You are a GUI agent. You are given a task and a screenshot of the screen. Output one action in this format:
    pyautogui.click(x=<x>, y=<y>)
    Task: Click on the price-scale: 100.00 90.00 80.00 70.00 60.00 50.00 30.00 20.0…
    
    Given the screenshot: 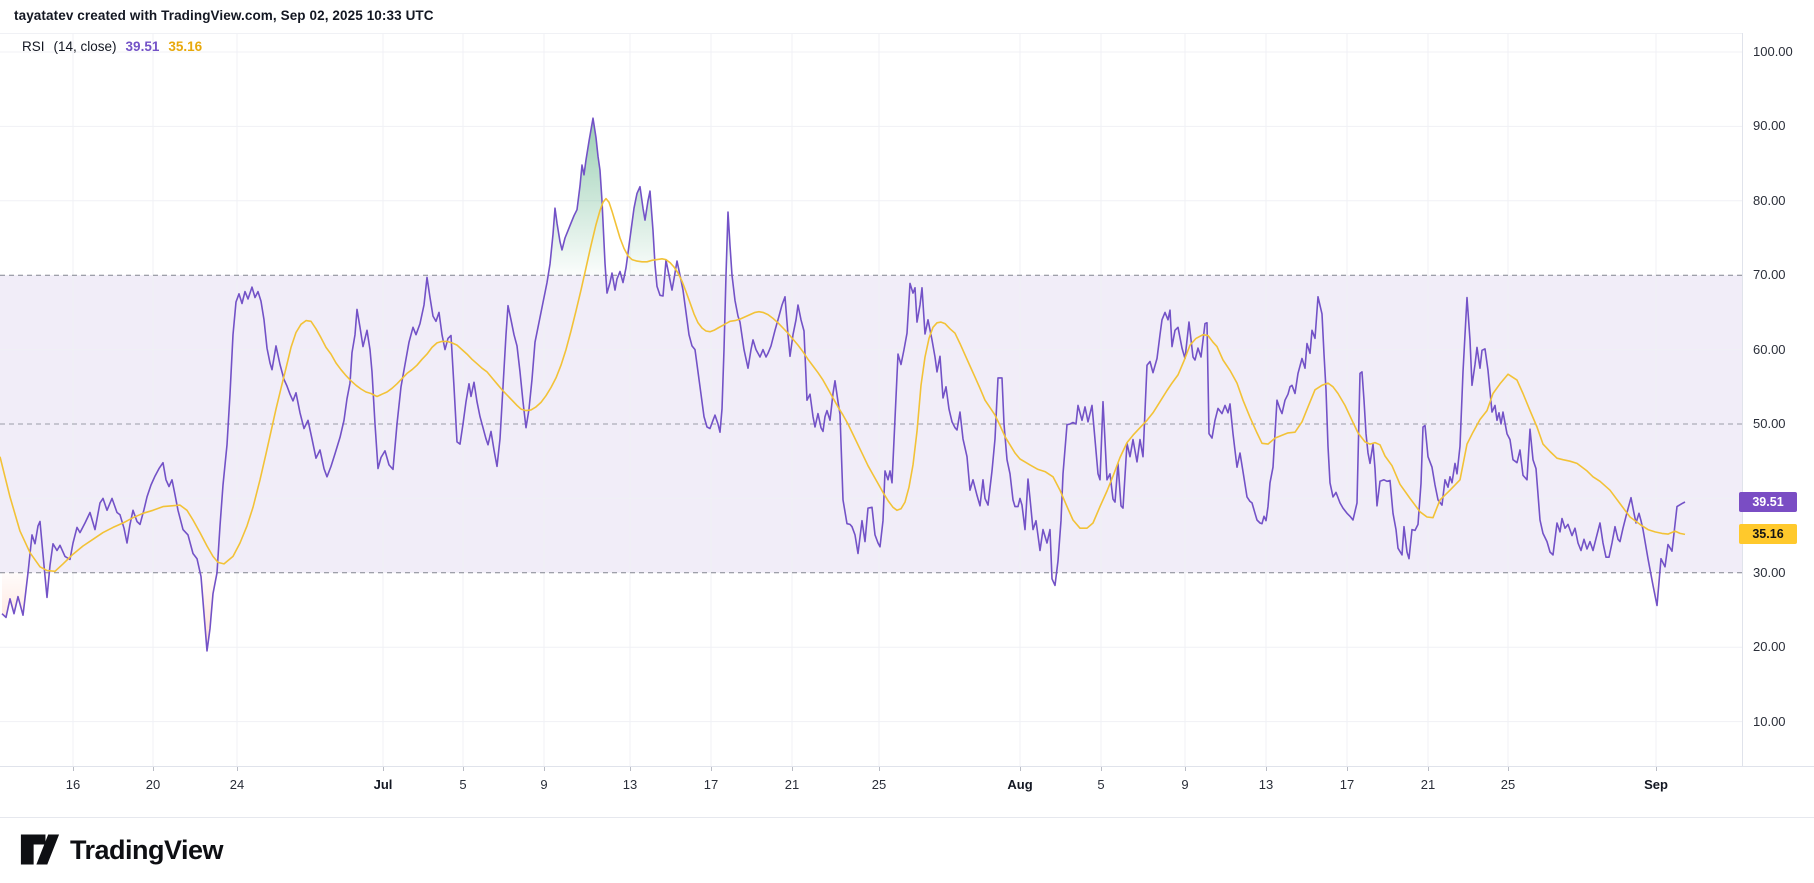 What is the action you would take?
    pyautogui.click(x=1776, y=399)
    